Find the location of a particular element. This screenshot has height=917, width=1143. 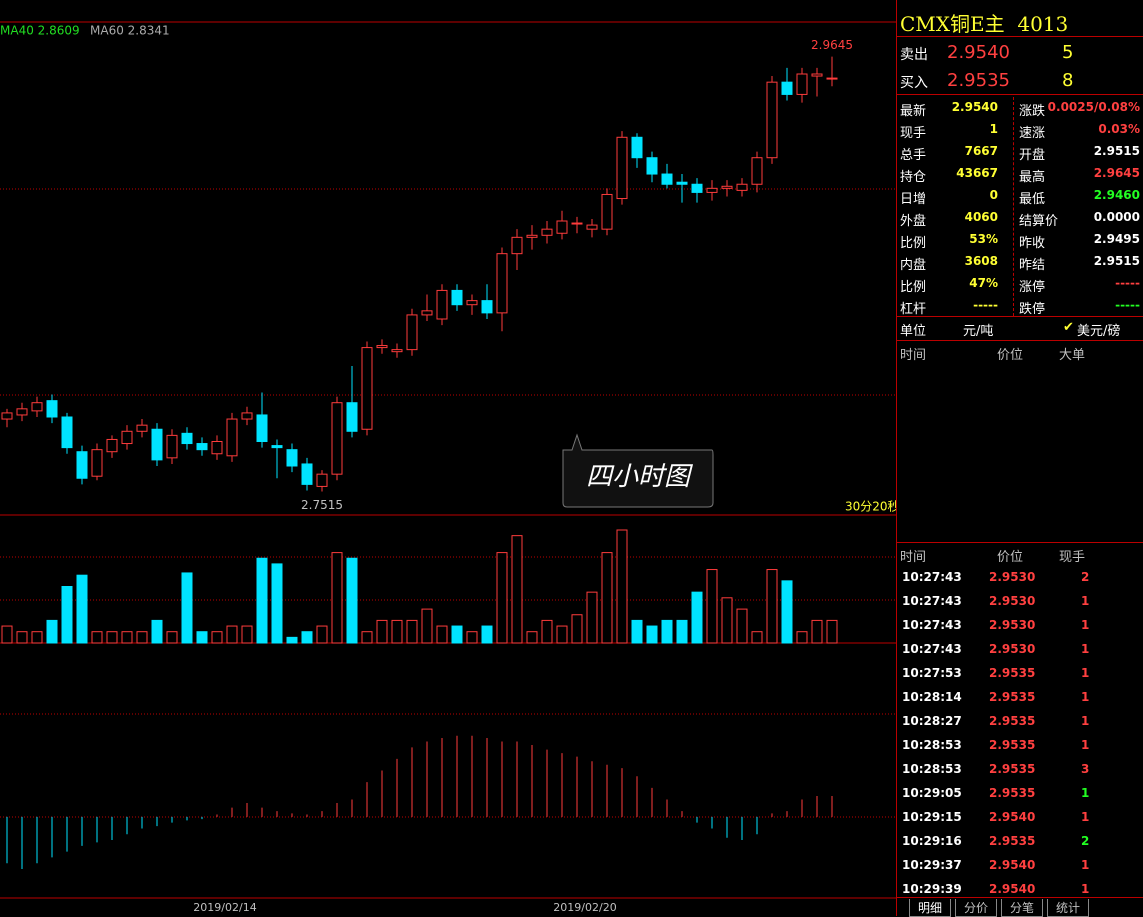

tick-row: 10:27:53 2.9535 1 is located at coordinates (1020, 676).